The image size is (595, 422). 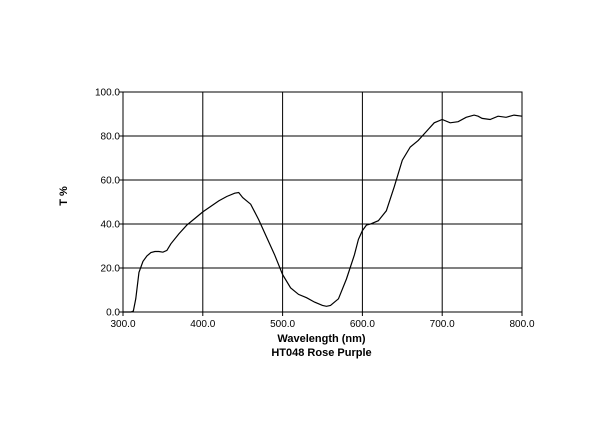 I want to click on chart-caption: HT048 Rose Purple, so click(x=321, y=353).